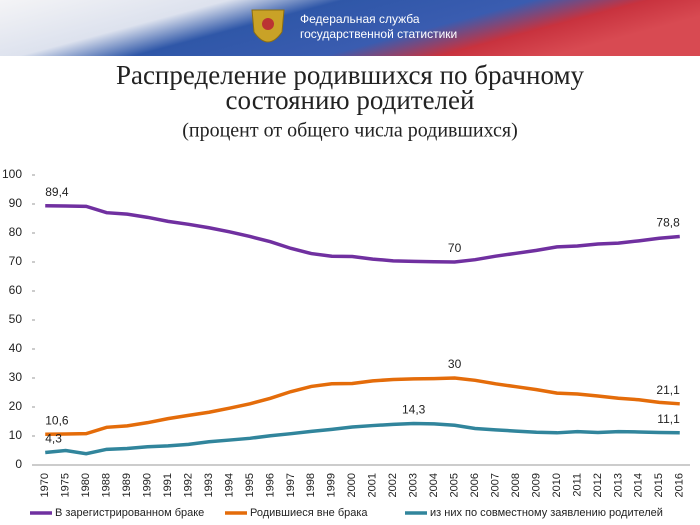  What do you see at coordinates (455, 485) in the screenshot?
I see `x-tick-label: 2005` at bounding box center [455, 485].